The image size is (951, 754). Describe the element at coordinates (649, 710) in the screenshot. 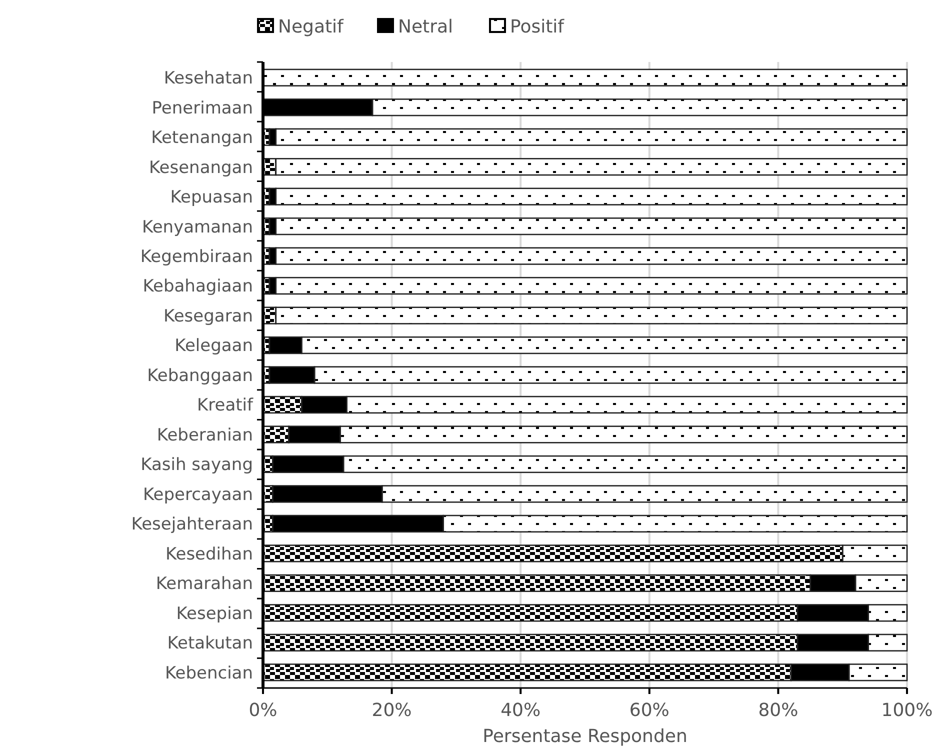

I see `x-tick-label: 60%` at that location.